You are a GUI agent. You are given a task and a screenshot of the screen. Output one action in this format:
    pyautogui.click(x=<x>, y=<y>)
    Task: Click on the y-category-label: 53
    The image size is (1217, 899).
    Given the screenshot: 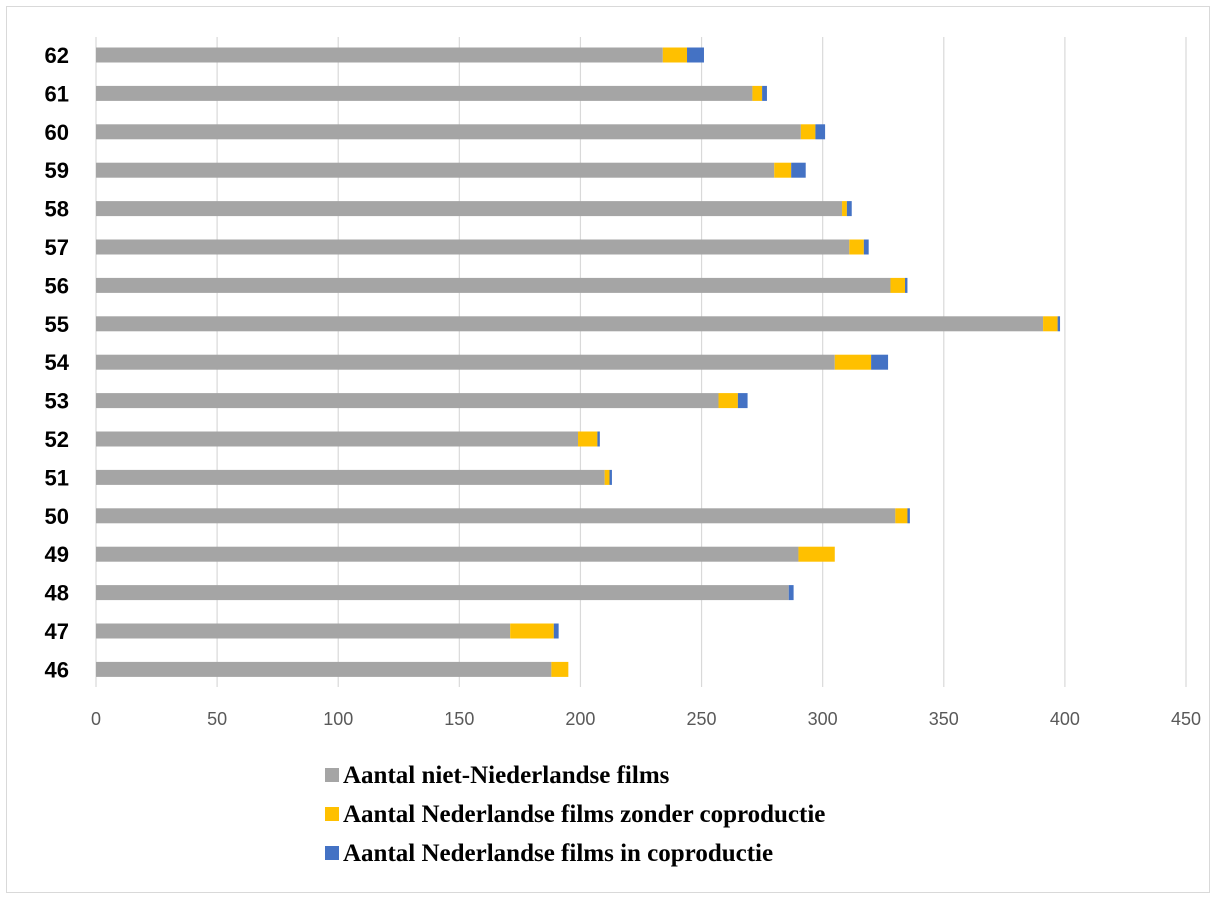 What is the action you would take?
    pyautogui.click(x=57, y=401)
    